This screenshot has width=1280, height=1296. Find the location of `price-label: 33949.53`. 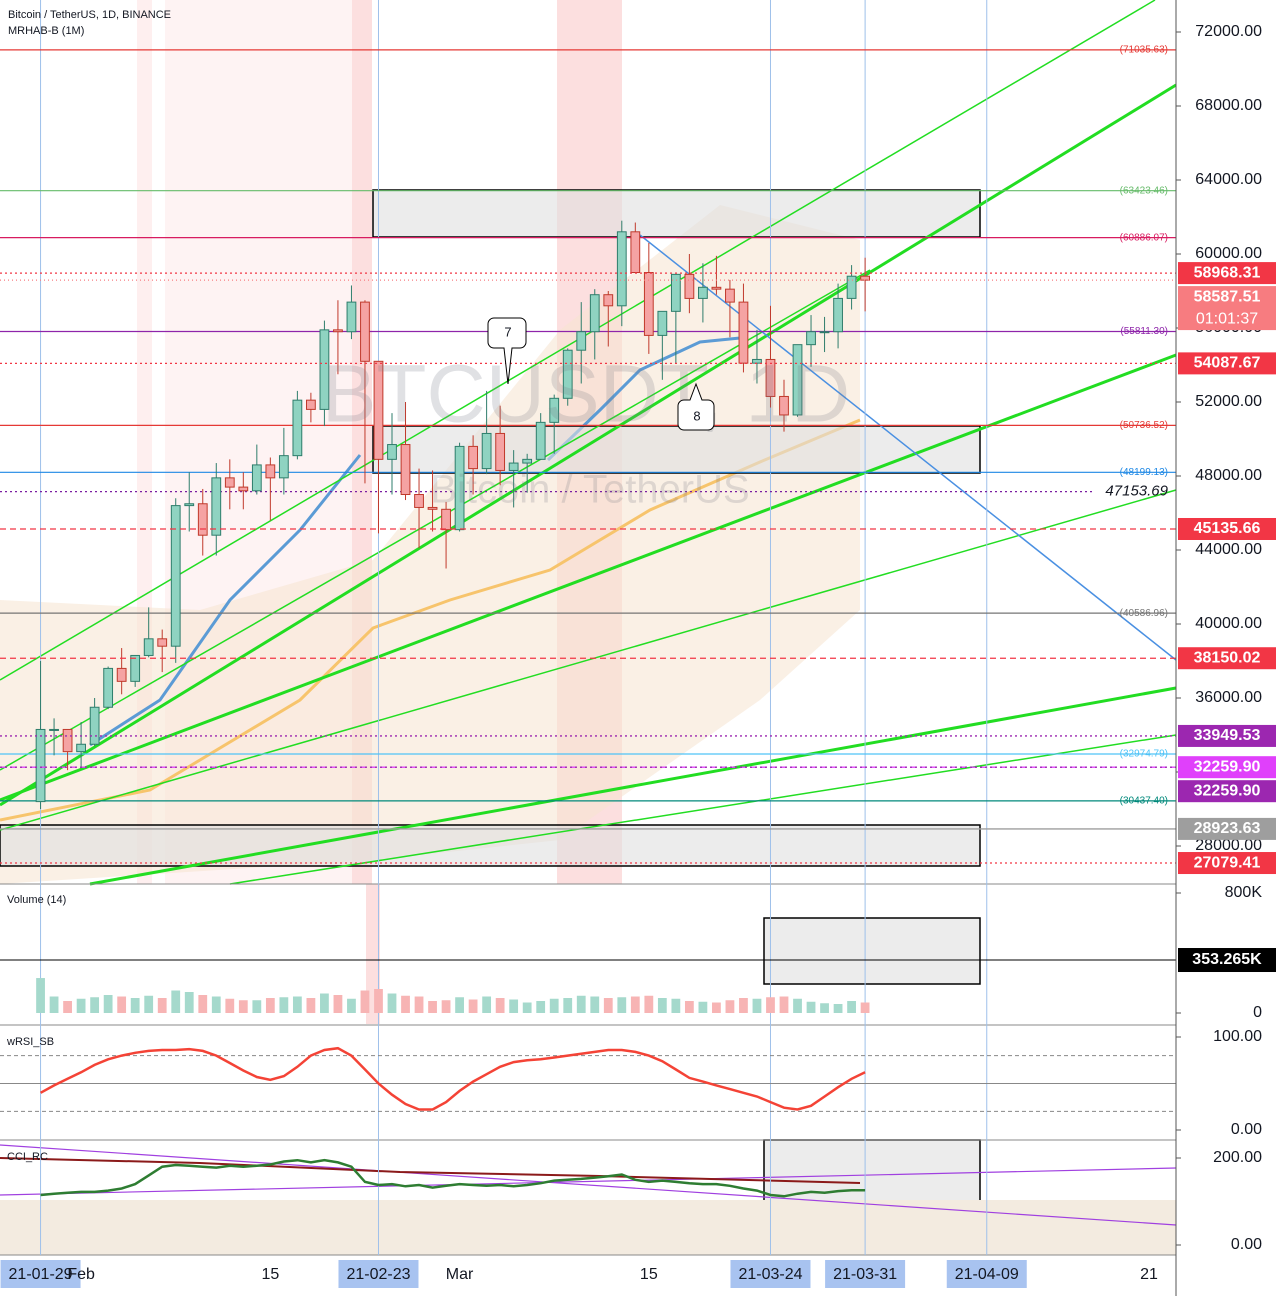

price-label: 33949.53 is located at coordinates (1227, 735).